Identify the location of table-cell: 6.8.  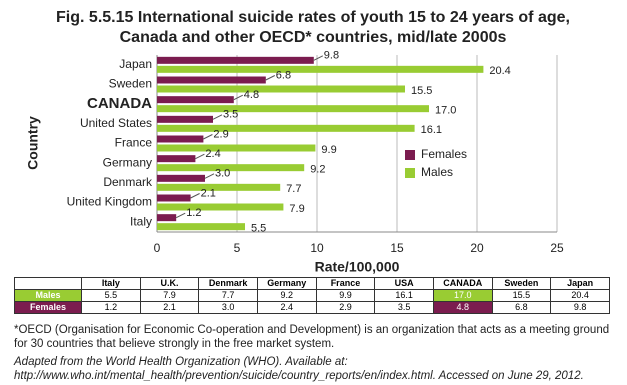
(521, 307).